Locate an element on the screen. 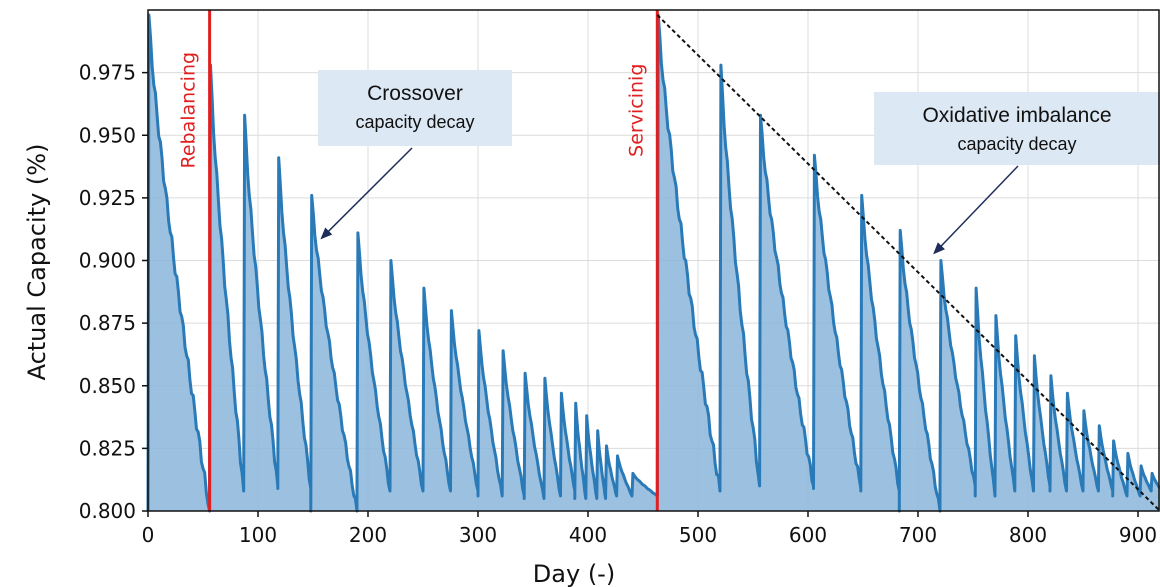 The height and width of the screenshot is (587, 1160). servicing-event-label: Servicinig is located at coordinates (636, 110).